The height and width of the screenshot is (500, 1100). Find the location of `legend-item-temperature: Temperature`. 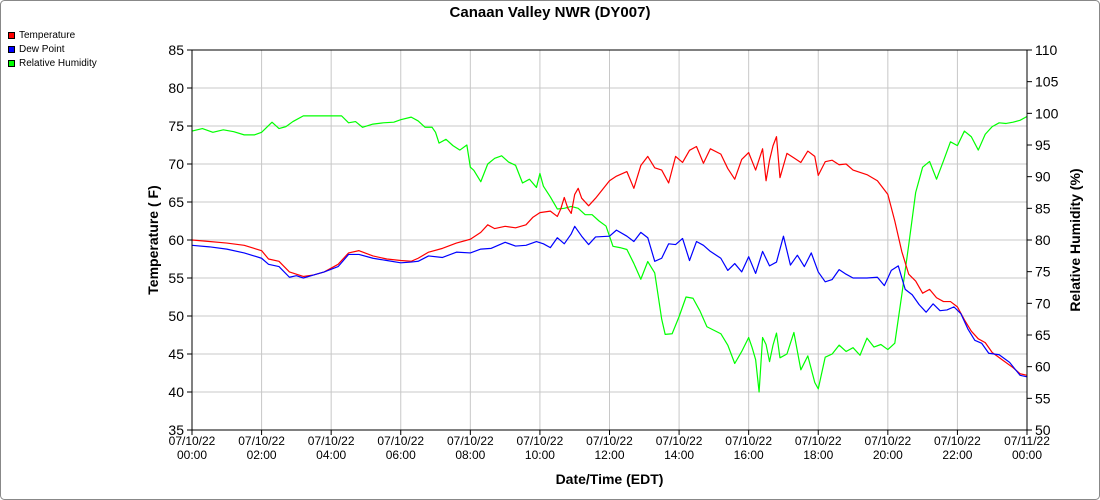

legend-item-temperature: Temperature is located at coordinates (52, 35).